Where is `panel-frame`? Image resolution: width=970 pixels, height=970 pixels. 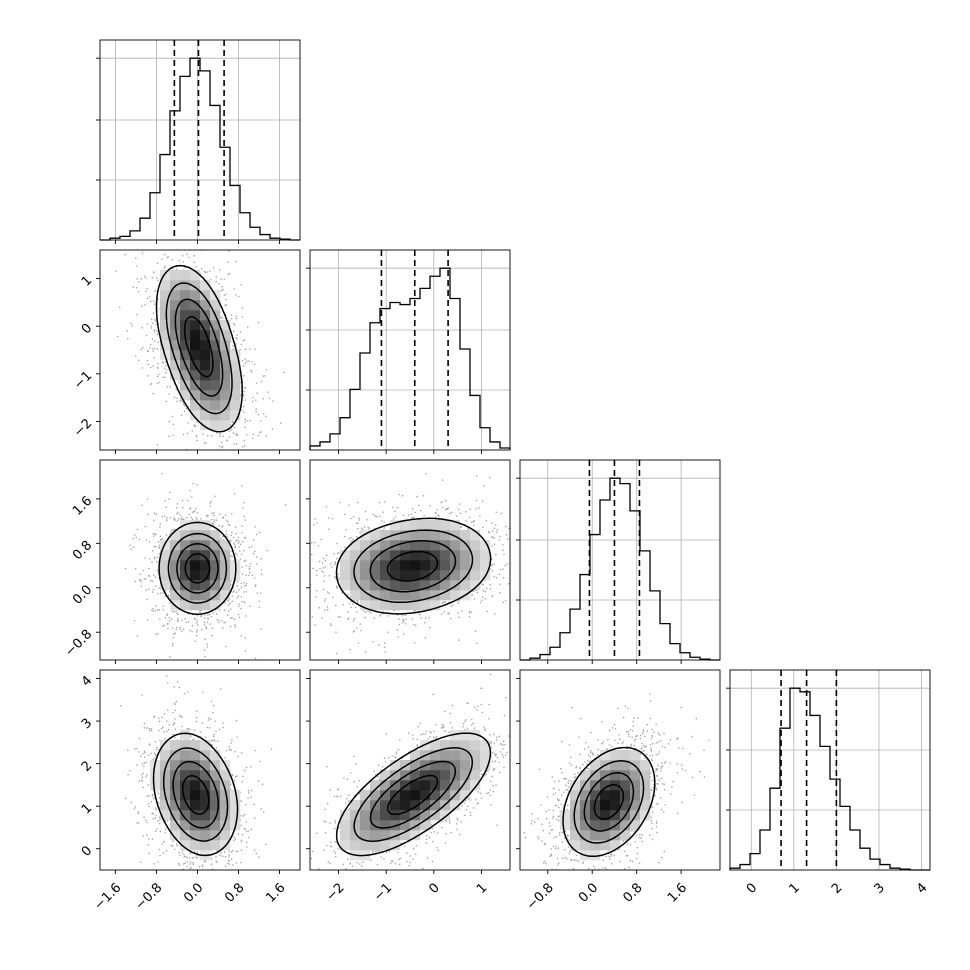 panel-frame is located at coordinates (200, 140).